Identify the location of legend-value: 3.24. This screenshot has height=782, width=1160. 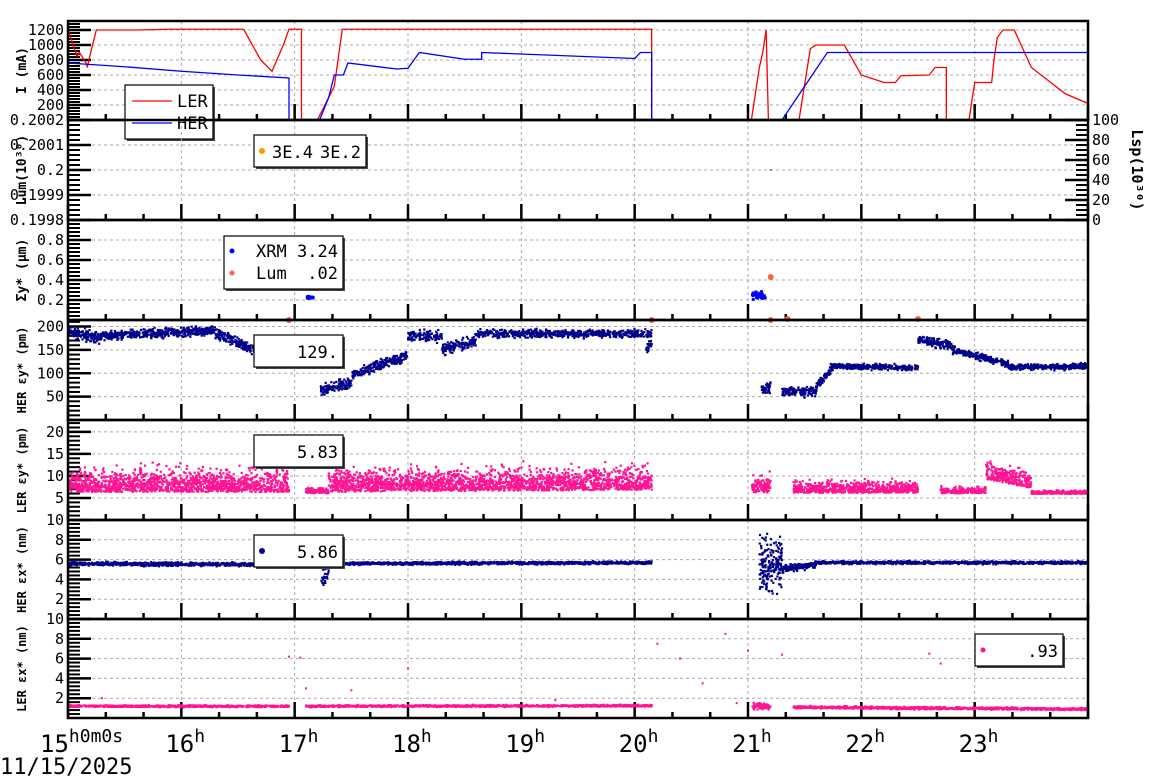
(317, 252).